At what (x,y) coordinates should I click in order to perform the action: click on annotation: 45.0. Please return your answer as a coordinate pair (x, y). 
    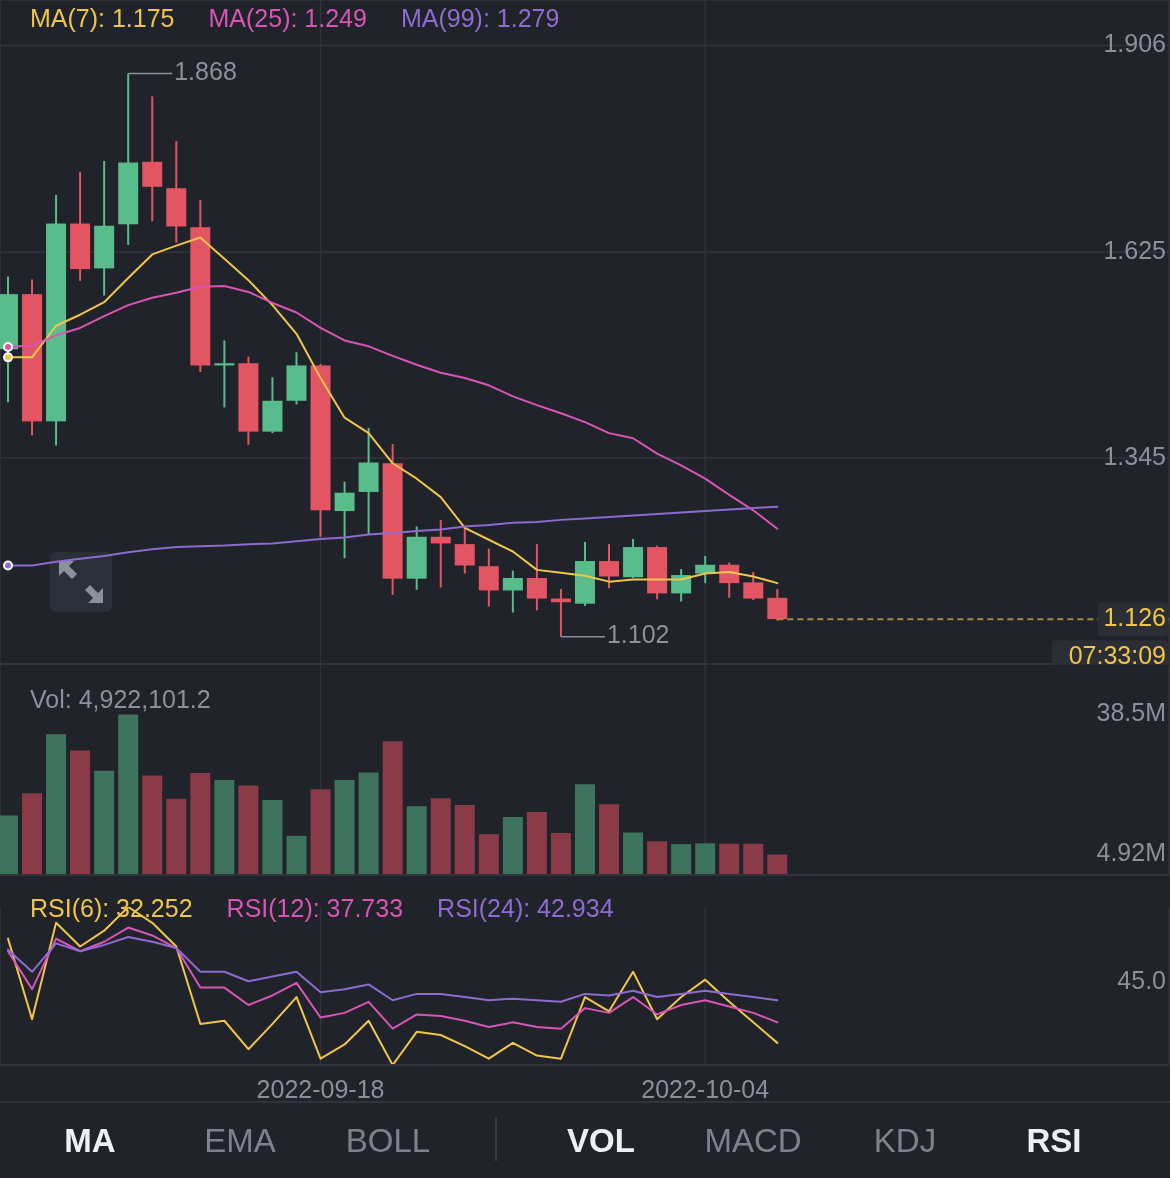
    Looking at the image, I should click on (1141, 980).